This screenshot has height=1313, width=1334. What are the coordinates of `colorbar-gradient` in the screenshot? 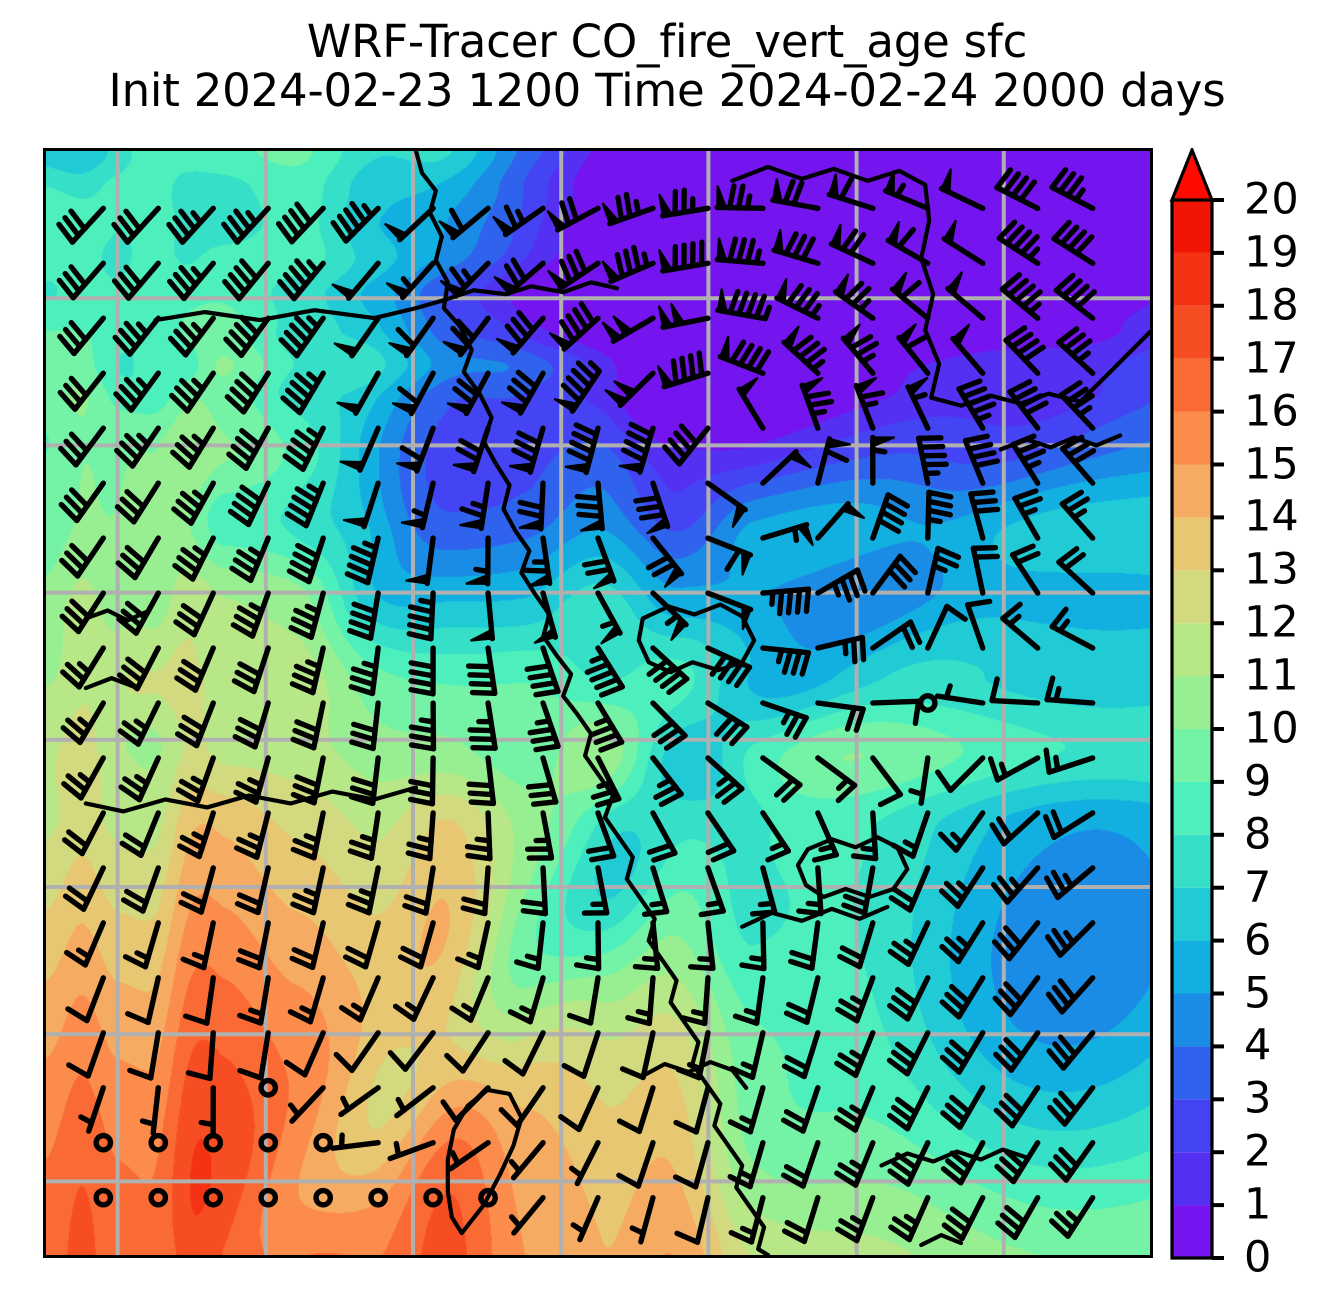 It's located at (1196, 704).